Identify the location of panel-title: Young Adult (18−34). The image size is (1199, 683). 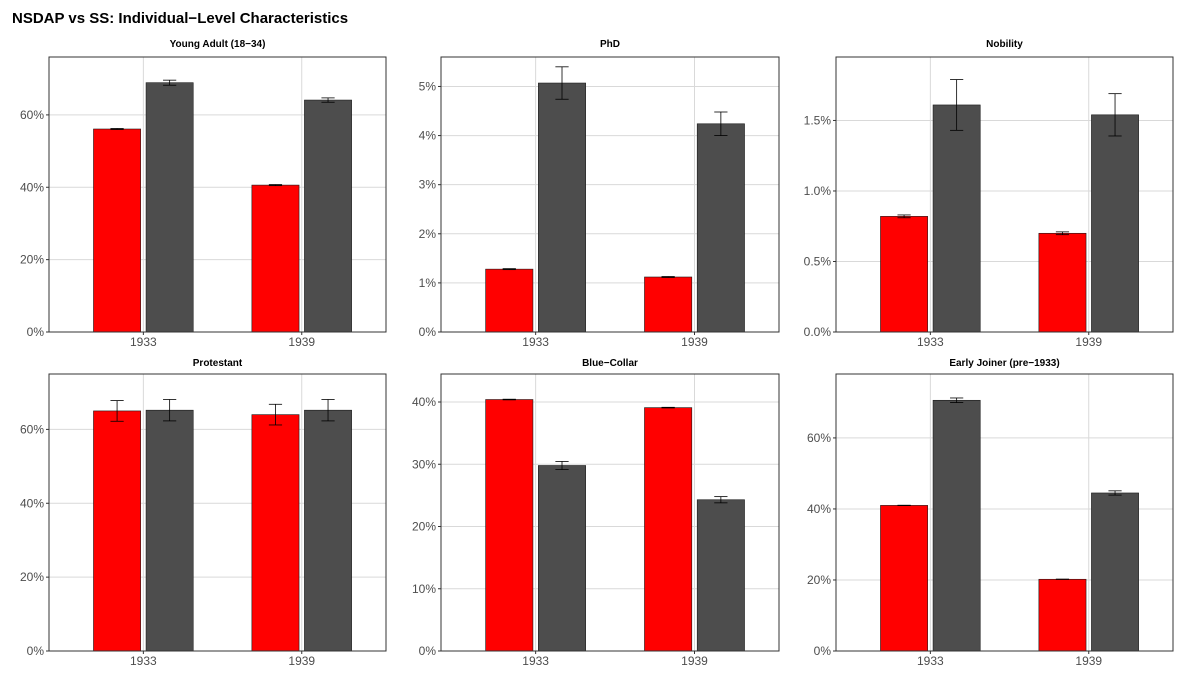
(218, 44).